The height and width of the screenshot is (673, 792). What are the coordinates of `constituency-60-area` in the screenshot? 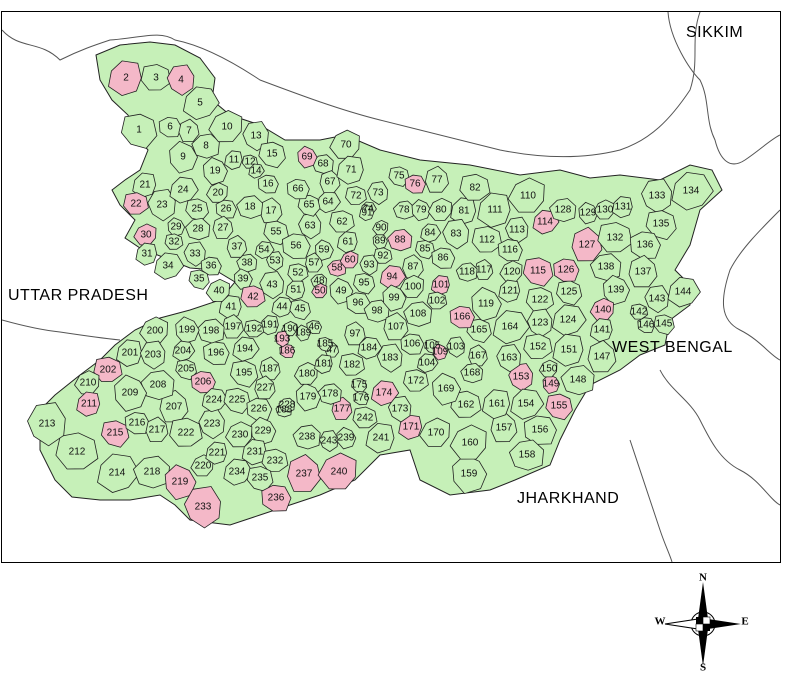 It's located at (349, 259).